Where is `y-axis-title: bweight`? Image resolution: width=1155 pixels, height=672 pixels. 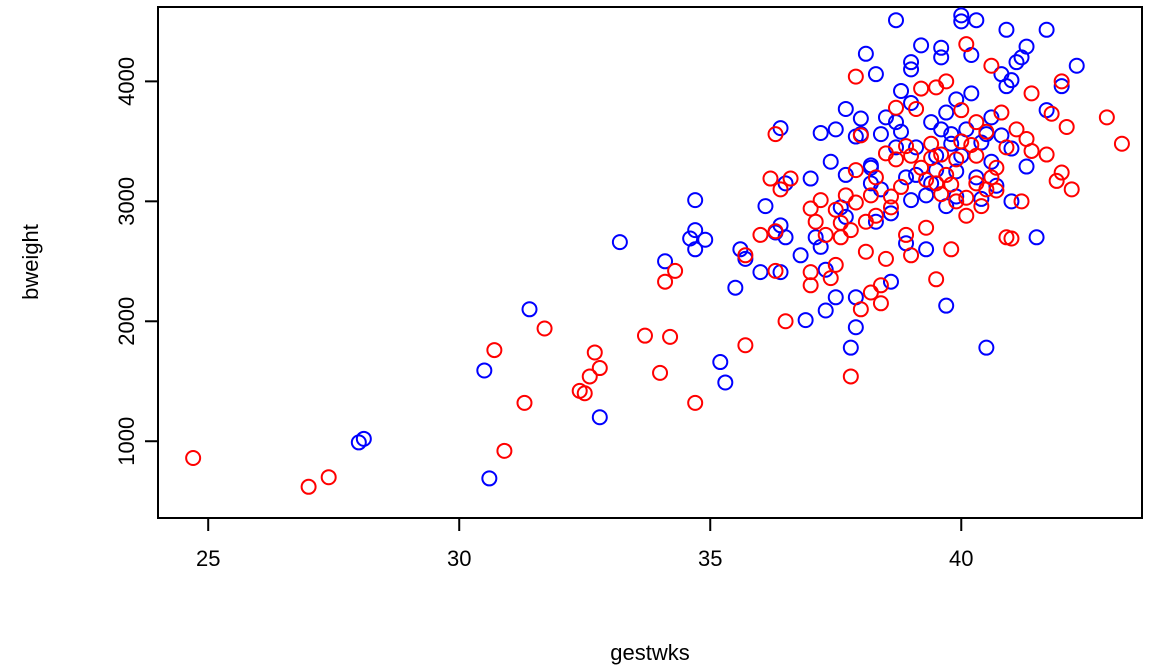 y-axis-title: bweight is located at coordinates (30, 262).